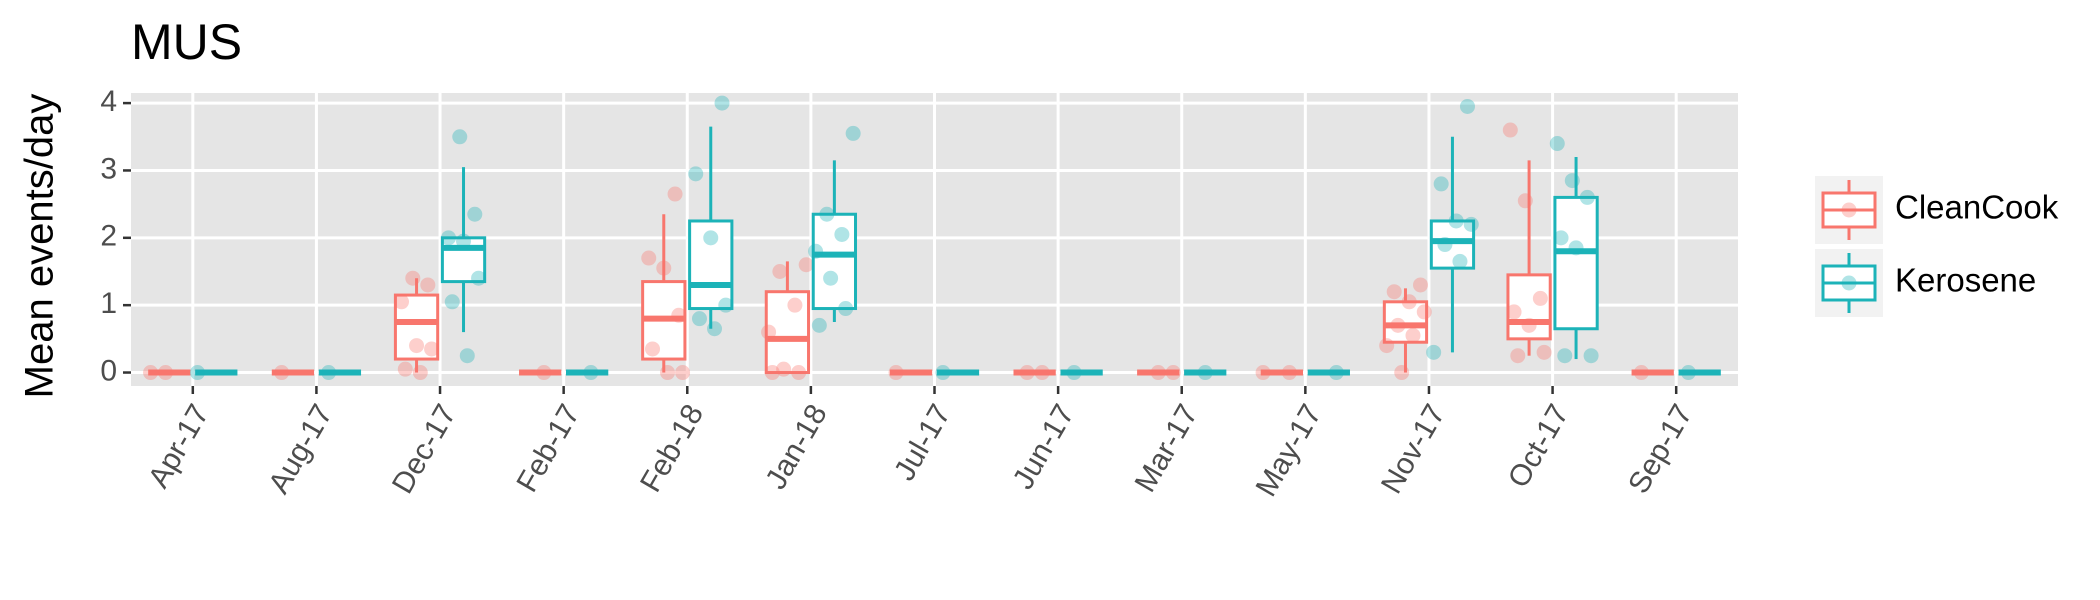  I want to click on x-tick-label: Jun-17, so click(1044, 447).